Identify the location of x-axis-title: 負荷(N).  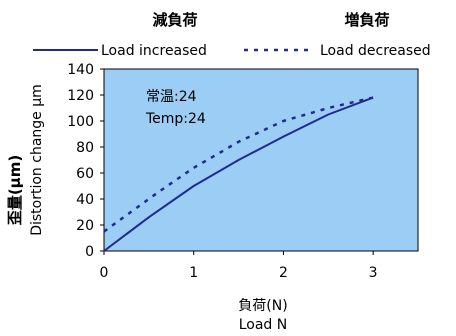
(262, 306).